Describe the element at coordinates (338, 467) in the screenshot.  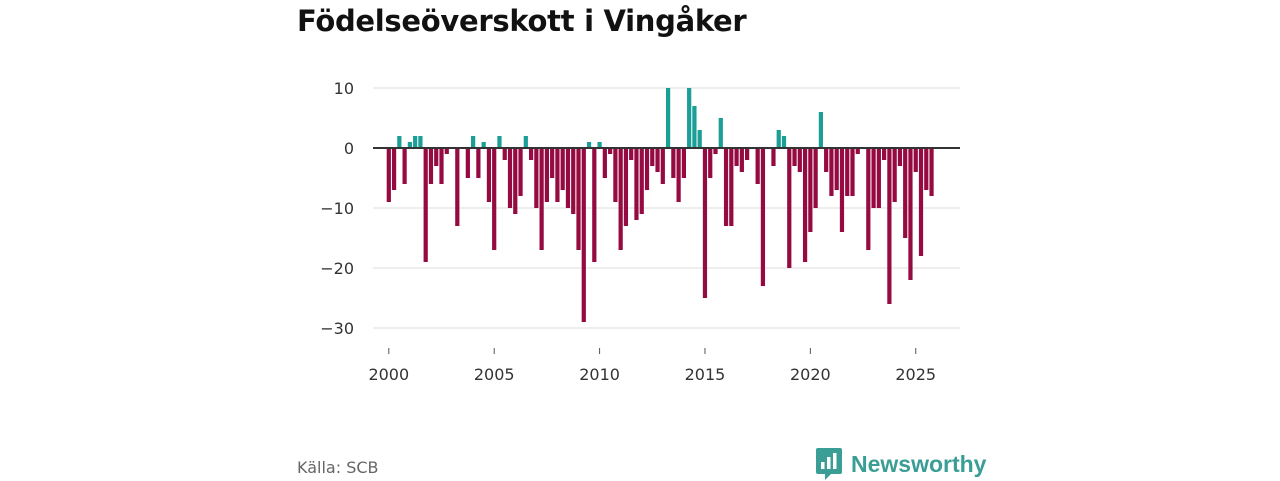
I see `source-note: Källa: SCB` at that location.